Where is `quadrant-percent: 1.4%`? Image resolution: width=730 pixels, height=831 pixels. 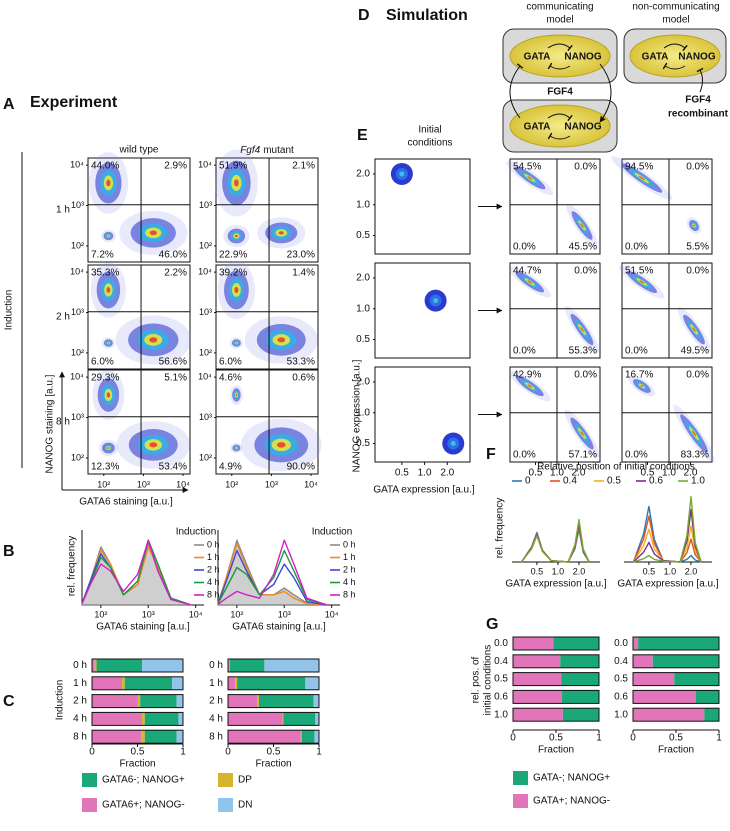 quadrant-percent: 1.4% is located at coordinates (303, 273).